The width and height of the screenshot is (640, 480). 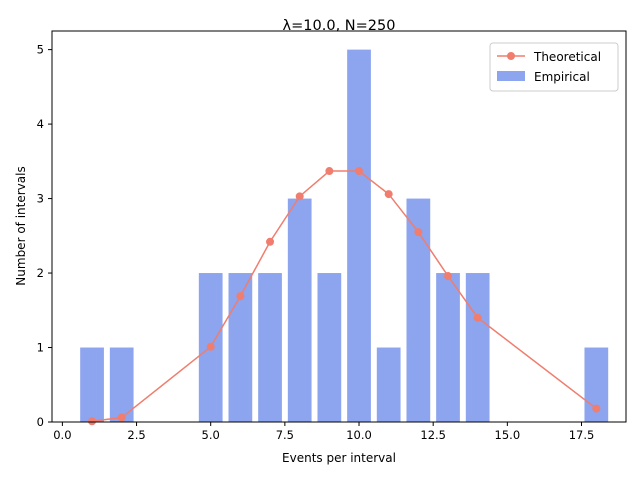 I want to click on x-tick-label: 2.5, so click(x=136, y=435).